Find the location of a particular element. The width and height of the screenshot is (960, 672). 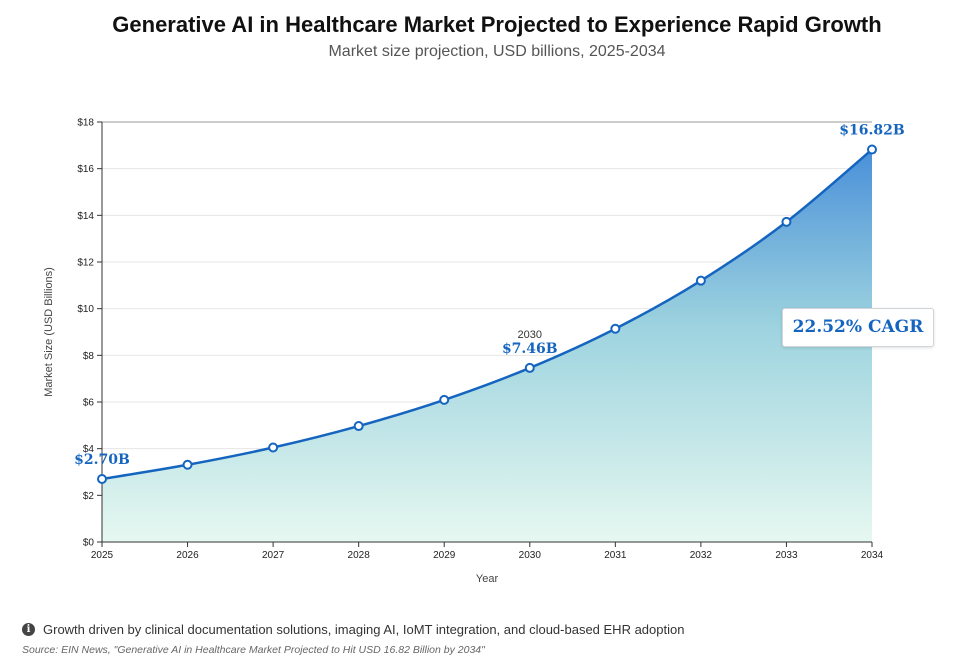

data-point-2031 is located at coordinates (615, 328).